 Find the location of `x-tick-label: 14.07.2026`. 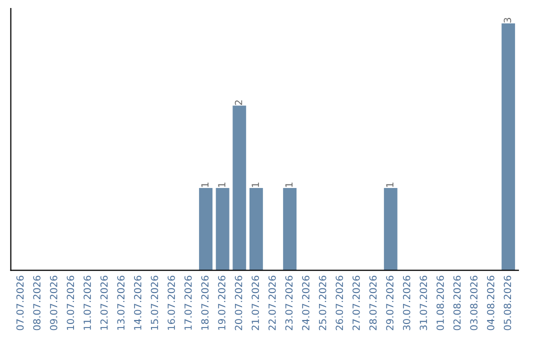

x-tick-label: 14.07.2026 is located at coordinates (138, 303).